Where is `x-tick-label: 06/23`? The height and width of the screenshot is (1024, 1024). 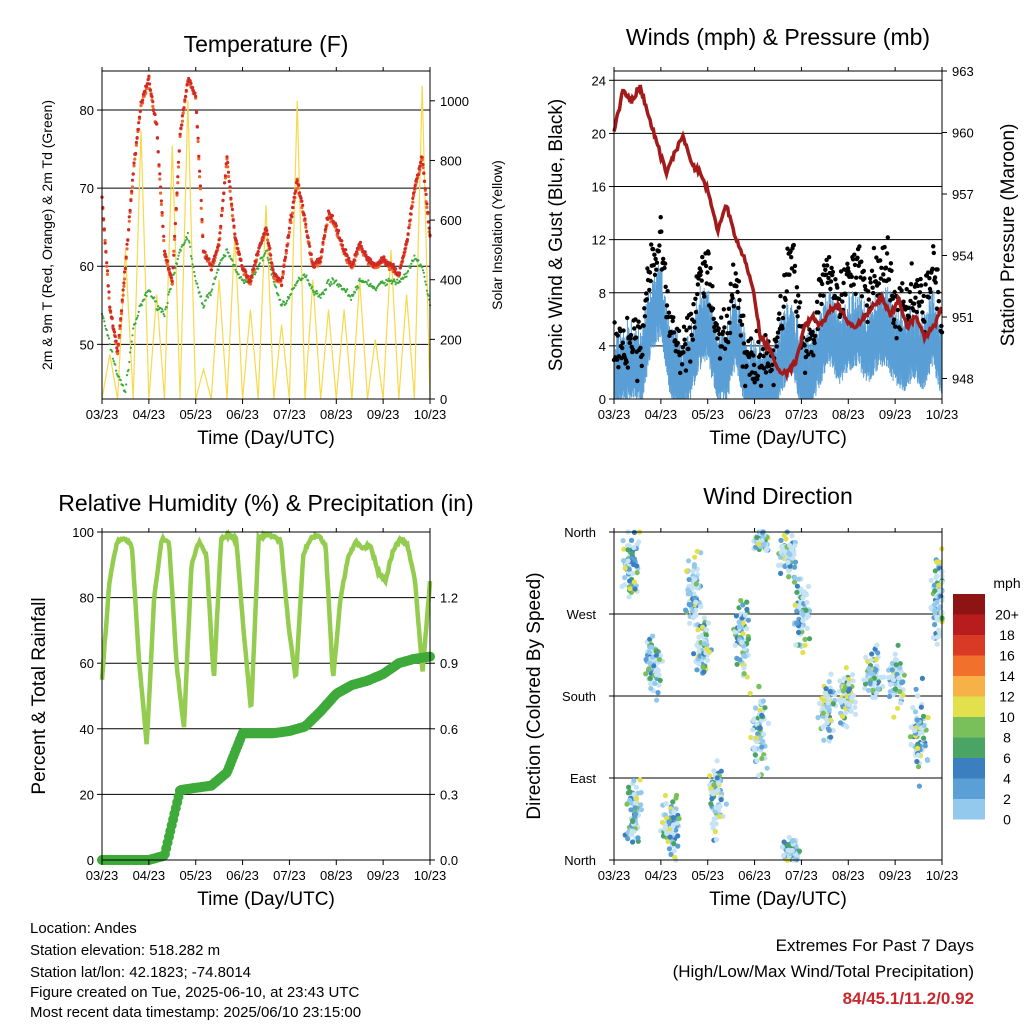 x-tick-label: 06/23 is located at coordinates (242, 875).